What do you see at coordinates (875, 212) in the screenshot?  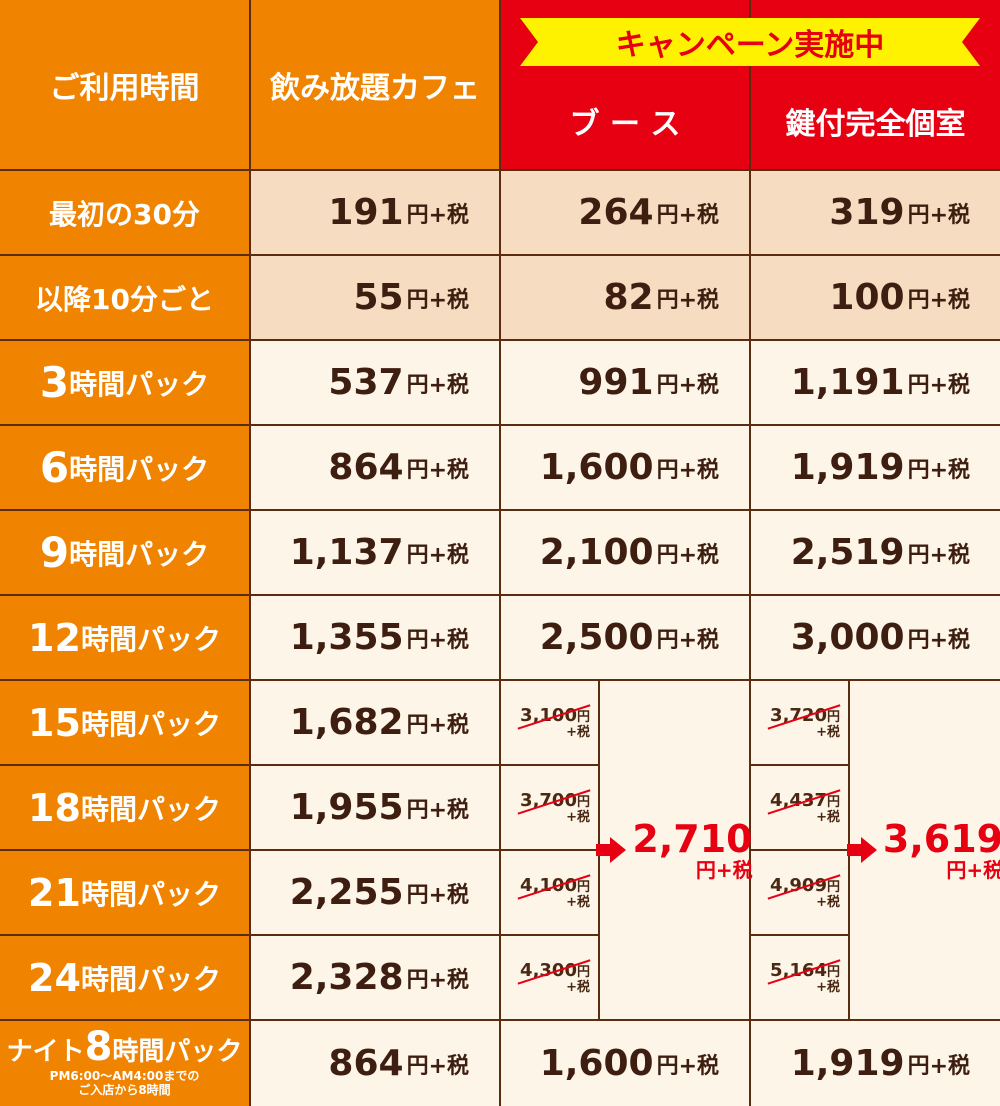 I see `price-cell: 319 円+税` at bounding box center [875, 212].